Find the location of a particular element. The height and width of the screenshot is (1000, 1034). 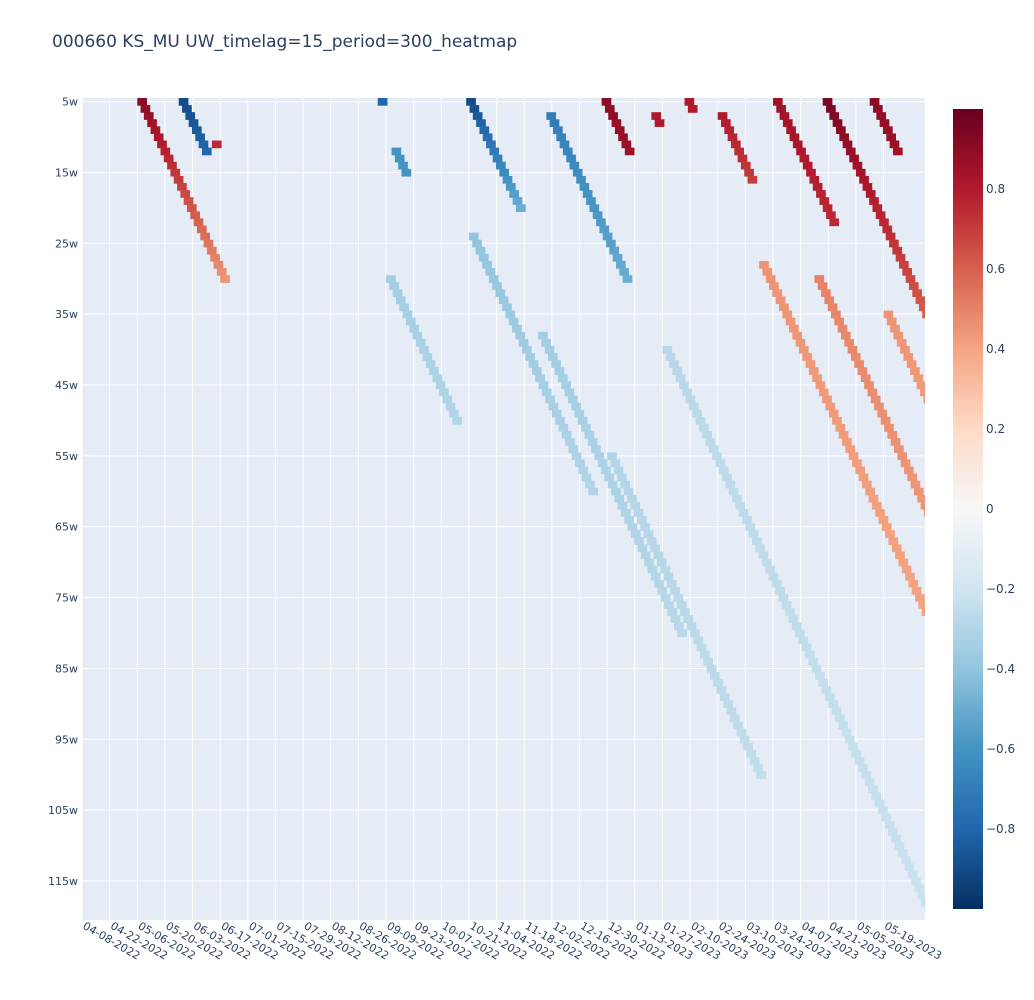

colorbar-tick-label: −0.6 is located at coordinates (1000, 749).